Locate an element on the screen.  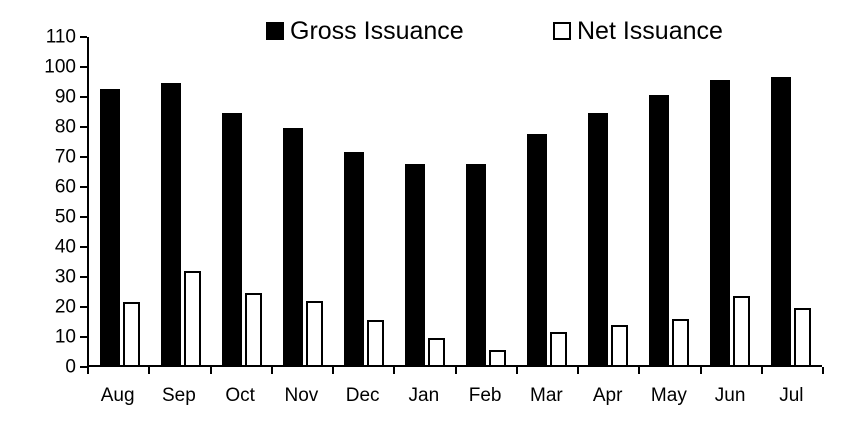
y-tick-label: 50 is located at coordinates (65, 217).